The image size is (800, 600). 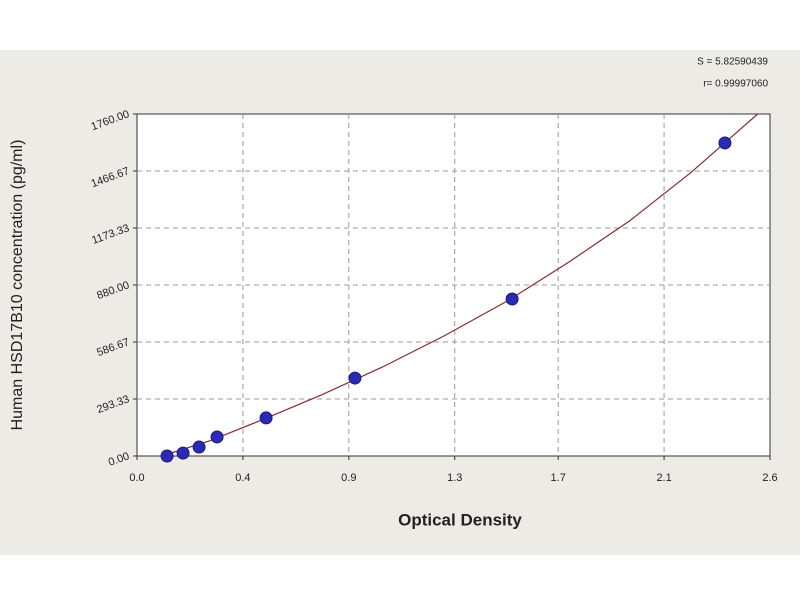 What do you see at coordinates (242, 478) in the screenshot?
I see `x-tick-label: 0.4` at bounding box center [242, 478].